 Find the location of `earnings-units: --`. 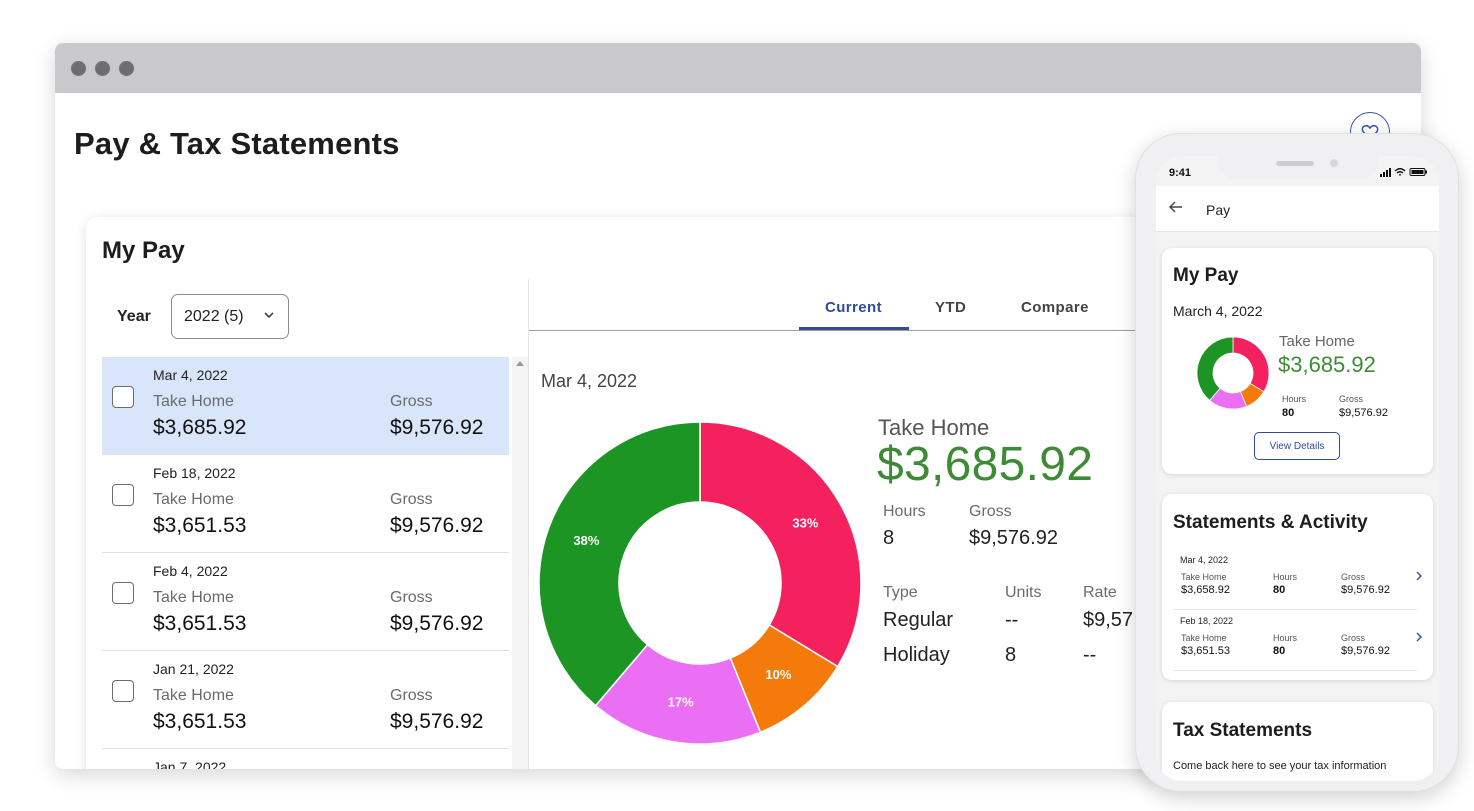

earnings-units: -- is located at coordinates (1012, 620).